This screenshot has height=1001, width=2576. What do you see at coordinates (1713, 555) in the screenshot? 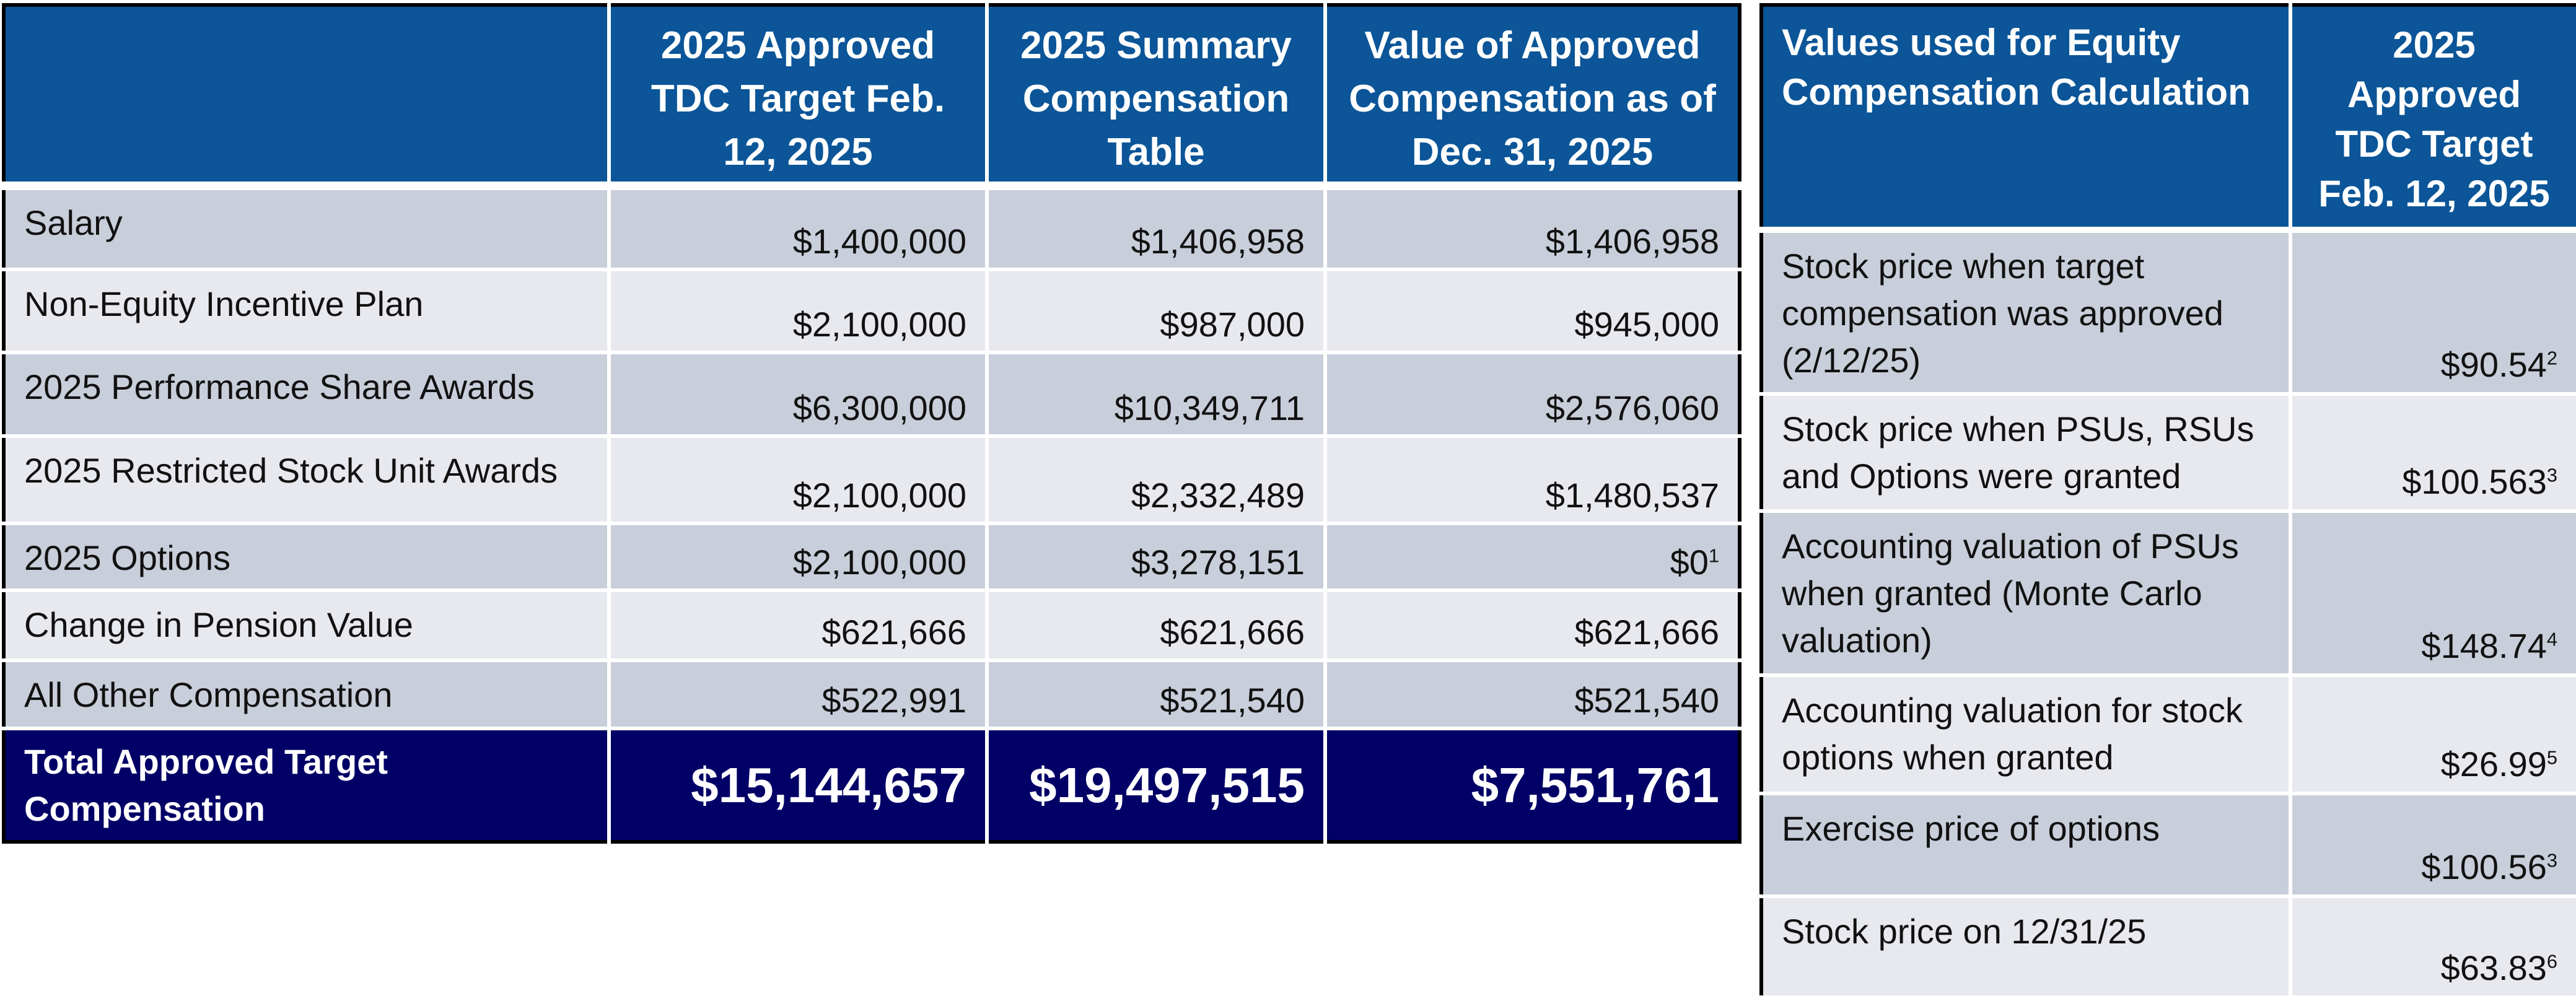
I see `footnote-marker: 1` at bounding box center [1713, 555].